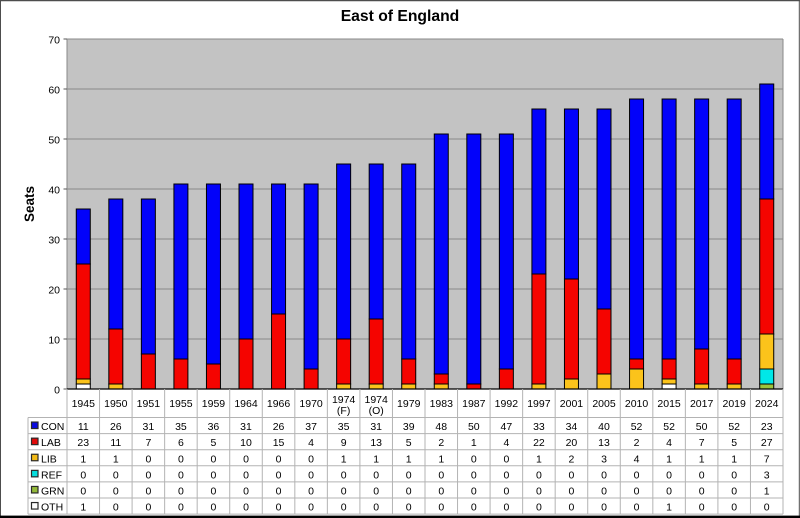  Describe the element at coordinates (279, 404) in the screenshot. I see `svg-text: 1966` at that location.